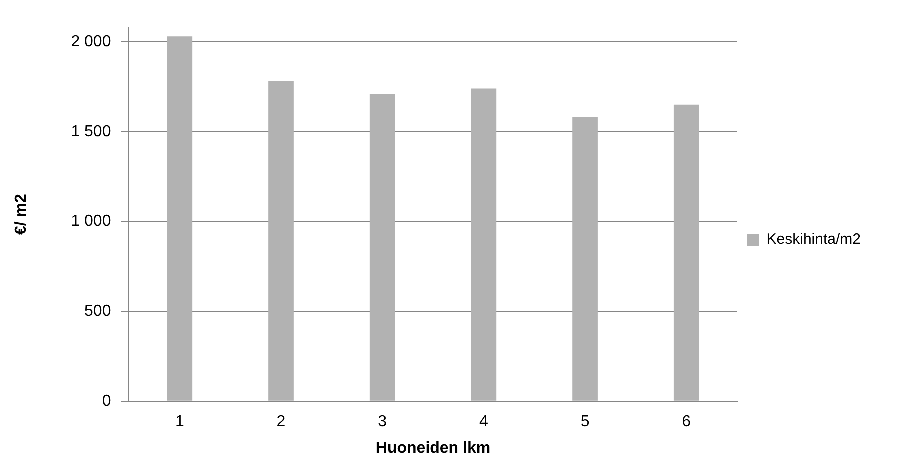  Describe the element at coordinates (585, 422) in the screenshot. I see `x-tick-label: 5` at that location.